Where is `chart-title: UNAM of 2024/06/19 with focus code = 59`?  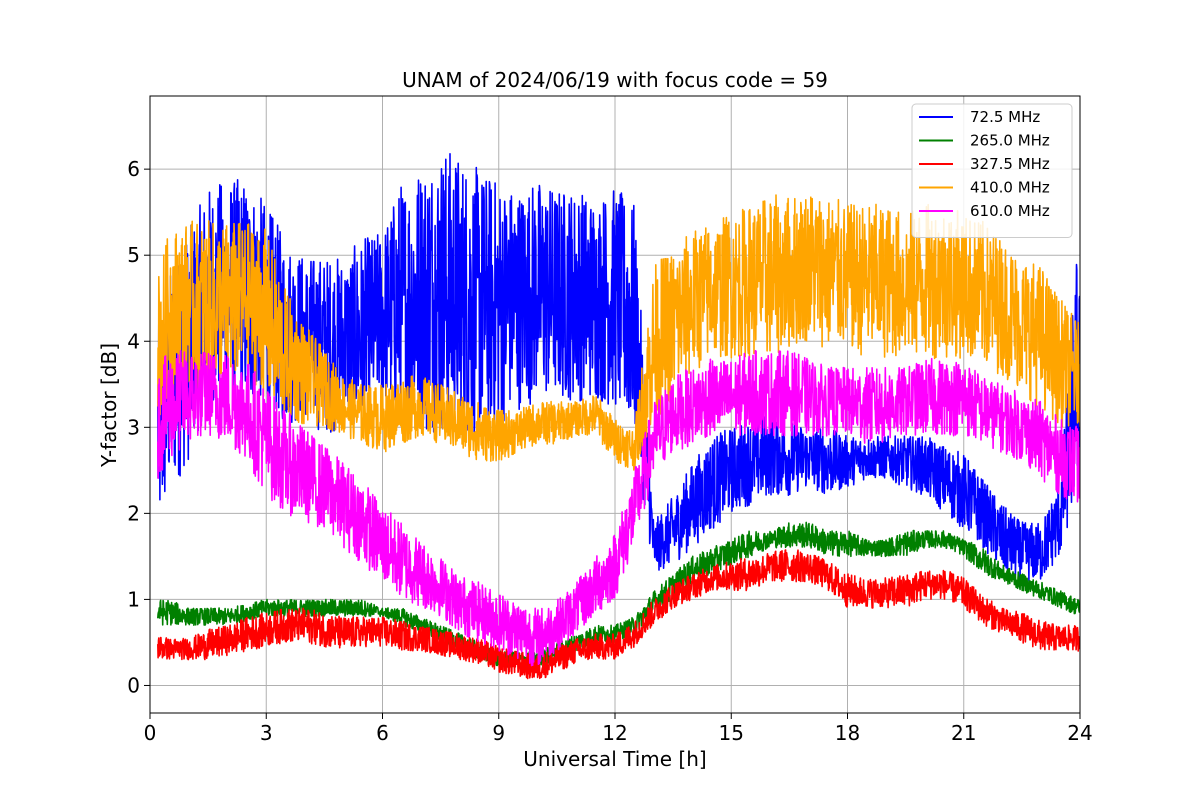 chart-title: UNAM of 2024/06/19 with focus code = 59 is located at coordinates (615, 80).